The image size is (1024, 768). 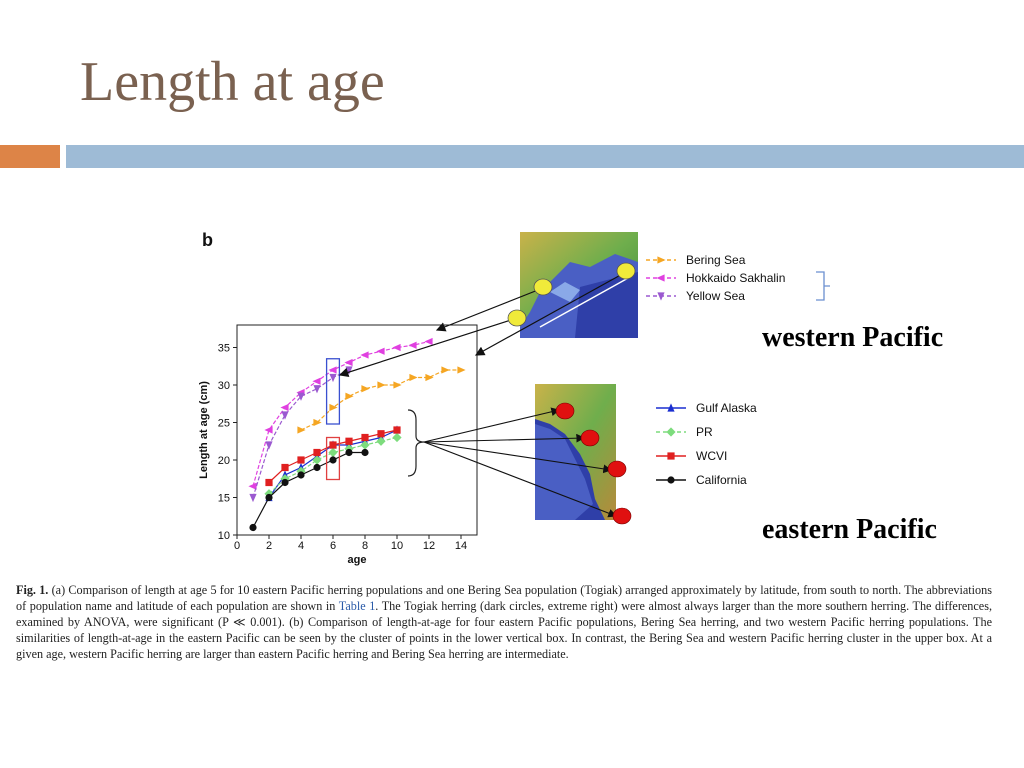 What do you see at coordinates (429, 546) in the screenshot?
I see `x-tick-label: 12` at bounding box center [429, 546].